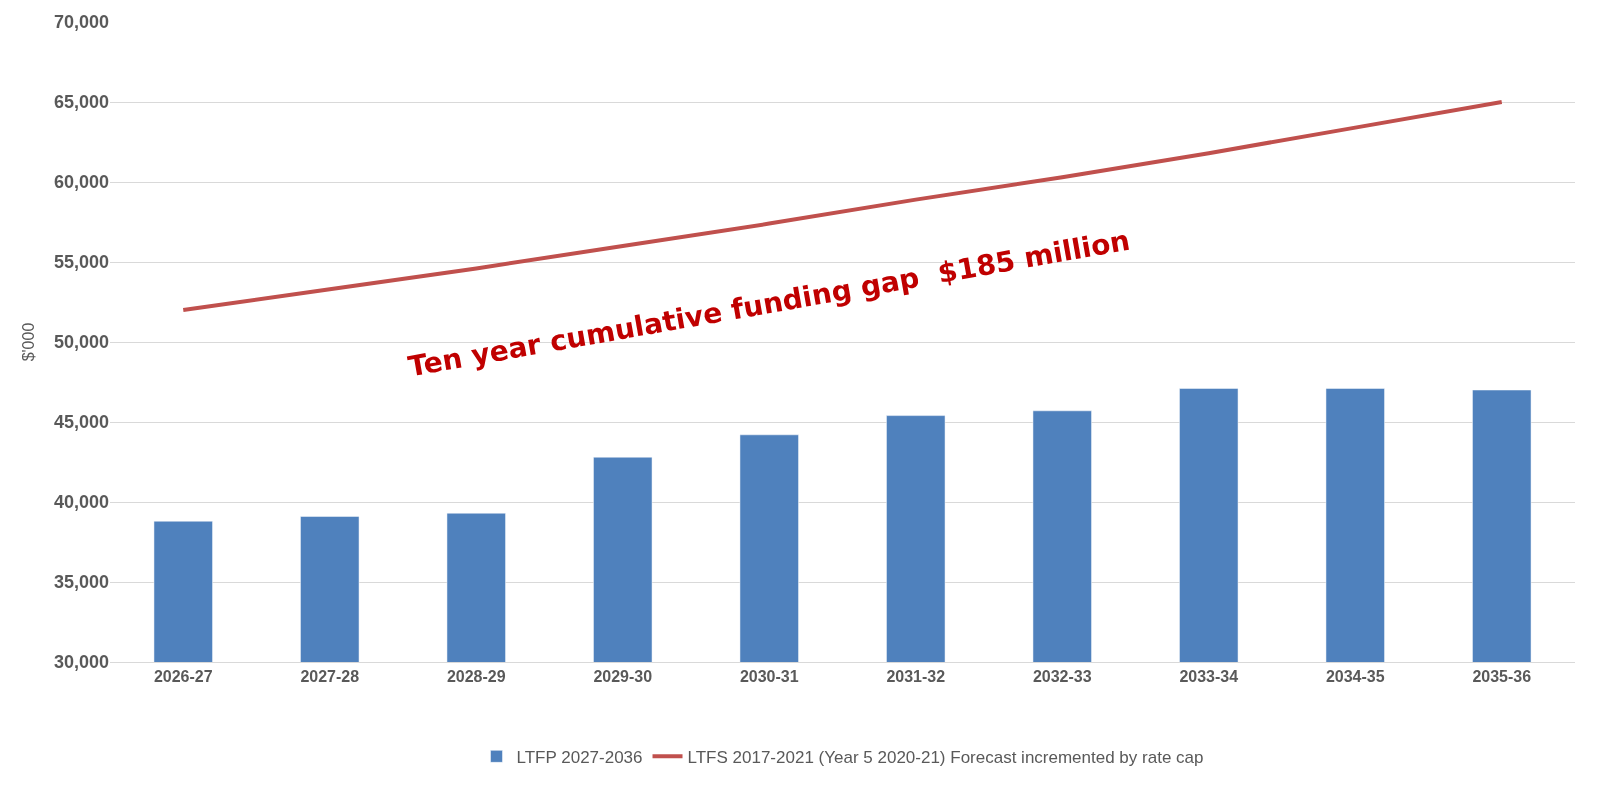 This screenshot has width=1615, height=787. I want to click on y-tick-label: 40,000, so click(81, 502).